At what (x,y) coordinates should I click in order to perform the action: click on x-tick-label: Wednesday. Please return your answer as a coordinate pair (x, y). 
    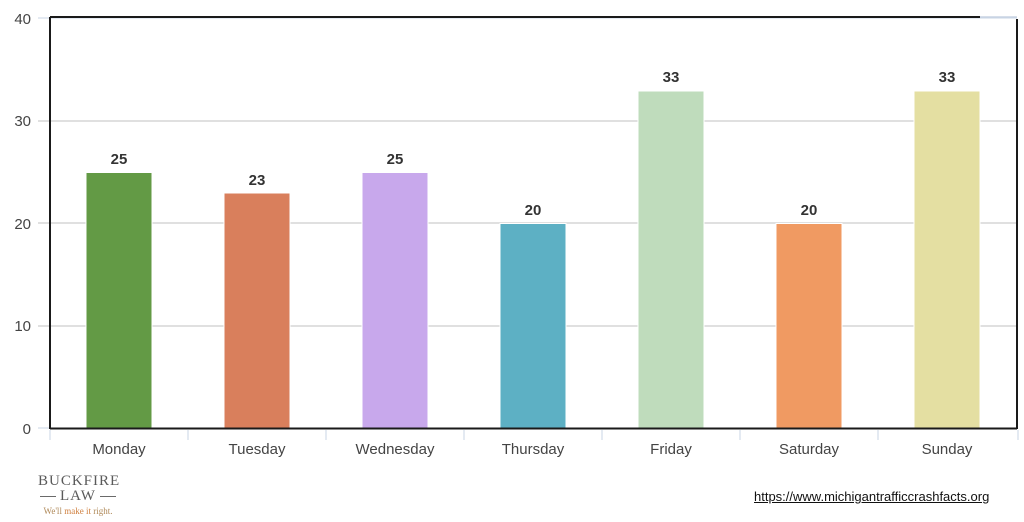
    Looking at the image, I should click on (395, 449).